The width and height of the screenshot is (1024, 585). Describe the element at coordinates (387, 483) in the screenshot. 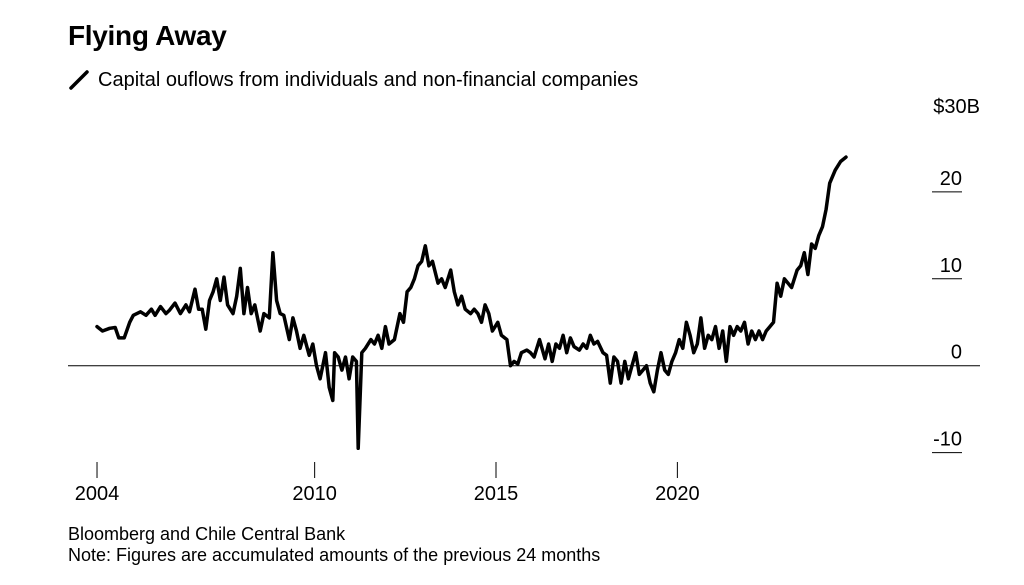

I see `x-axis: 2004 2010 2015 2020` at that location.